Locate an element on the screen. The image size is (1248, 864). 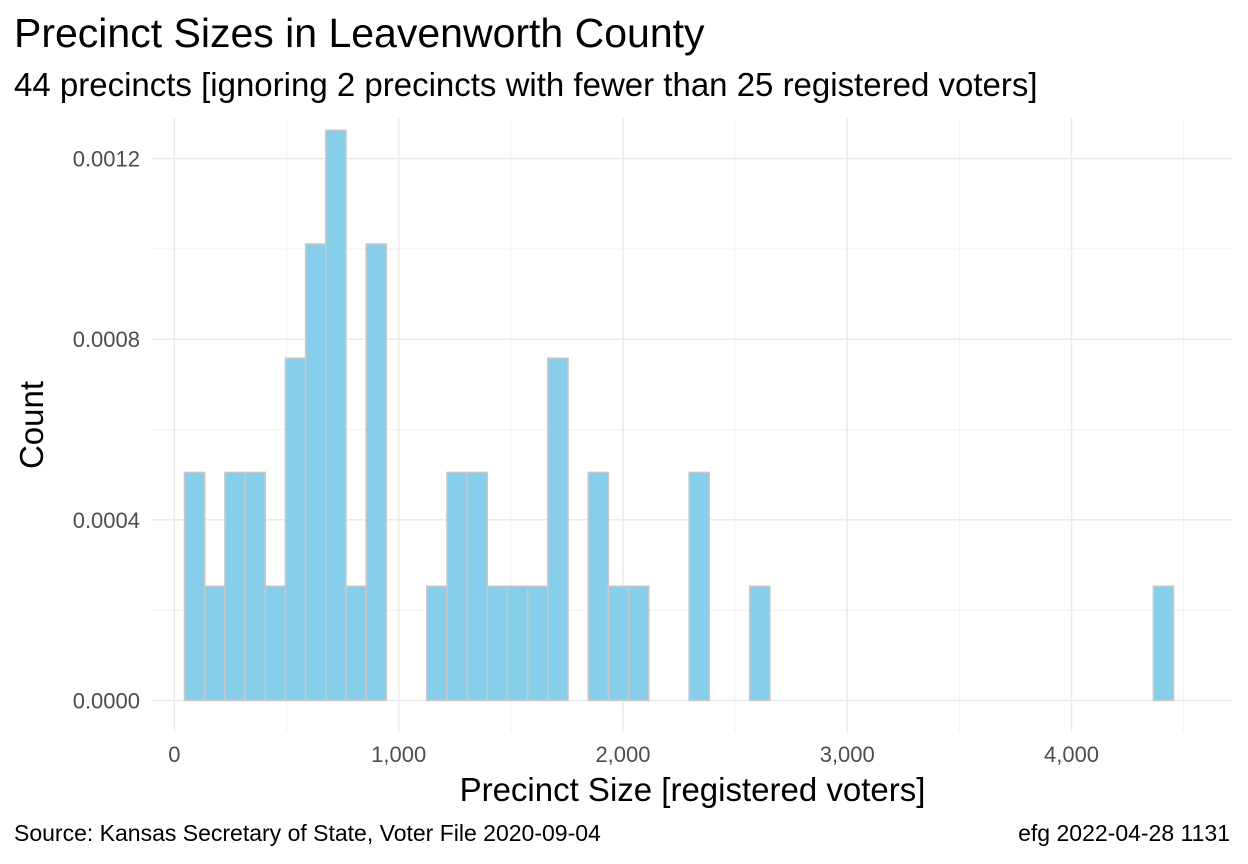
y-tick-label: 0.0004 is located at coordinates (106, 520).